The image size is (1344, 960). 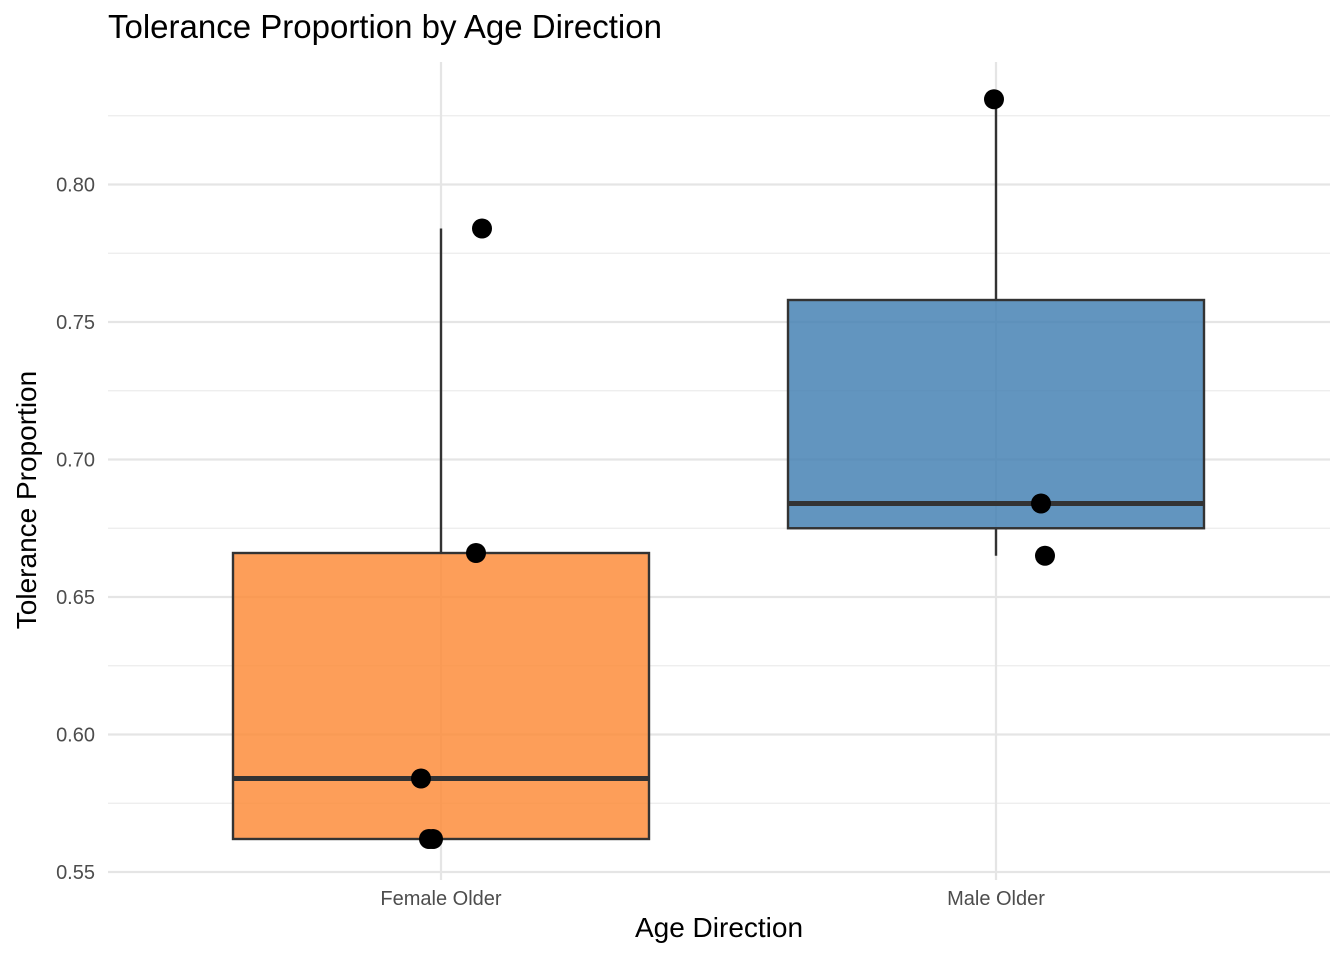 What do you see at coordinates (75, 598) in the screenshot?
I see `y-tick-label: 0.65` at bounding box center [75, 598].